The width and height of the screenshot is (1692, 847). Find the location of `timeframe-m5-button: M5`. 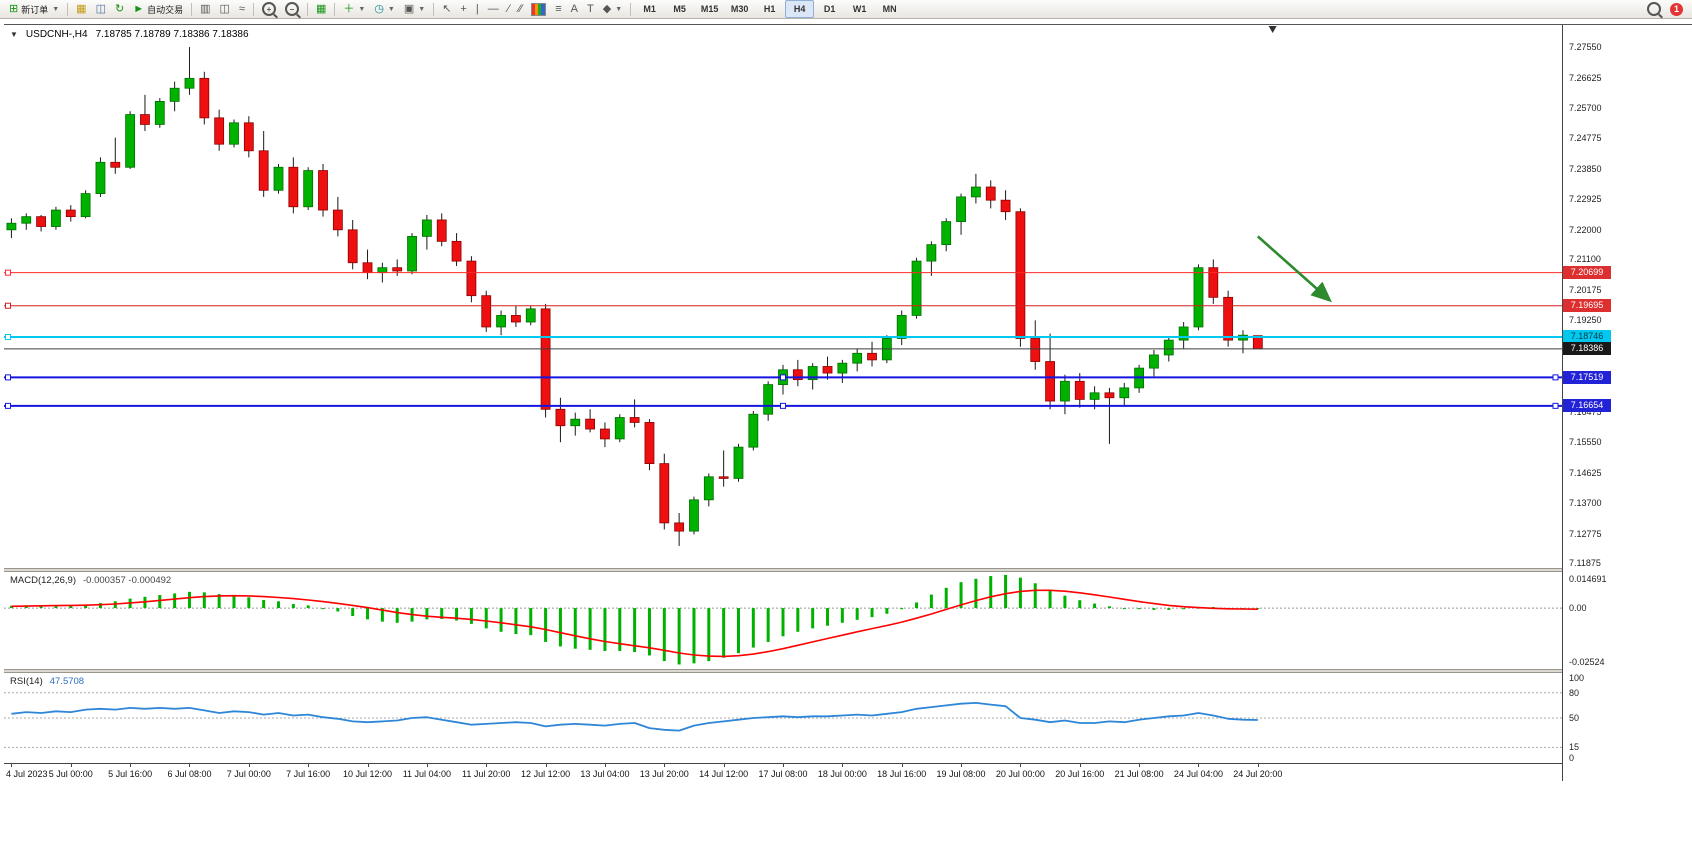

timeframe-m5-button: M5 is located at coordinates (679, 9).